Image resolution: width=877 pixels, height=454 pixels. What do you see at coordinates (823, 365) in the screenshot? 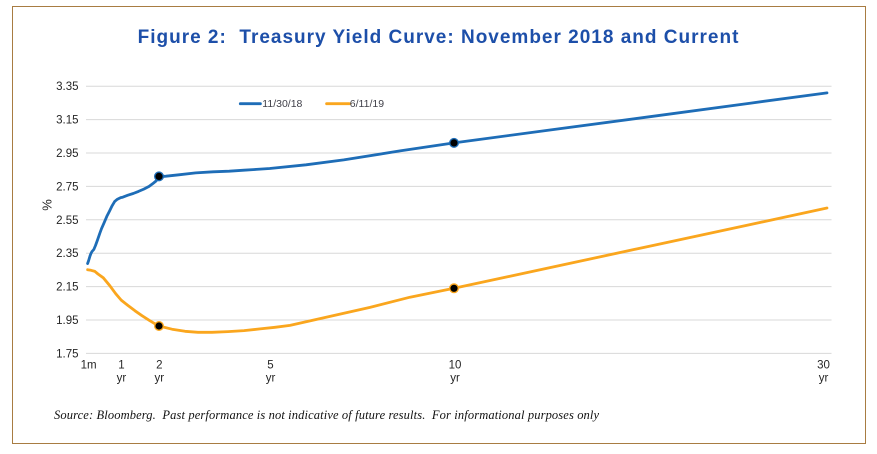
I see `svg-text: 30` at bounding box center [823, 365].